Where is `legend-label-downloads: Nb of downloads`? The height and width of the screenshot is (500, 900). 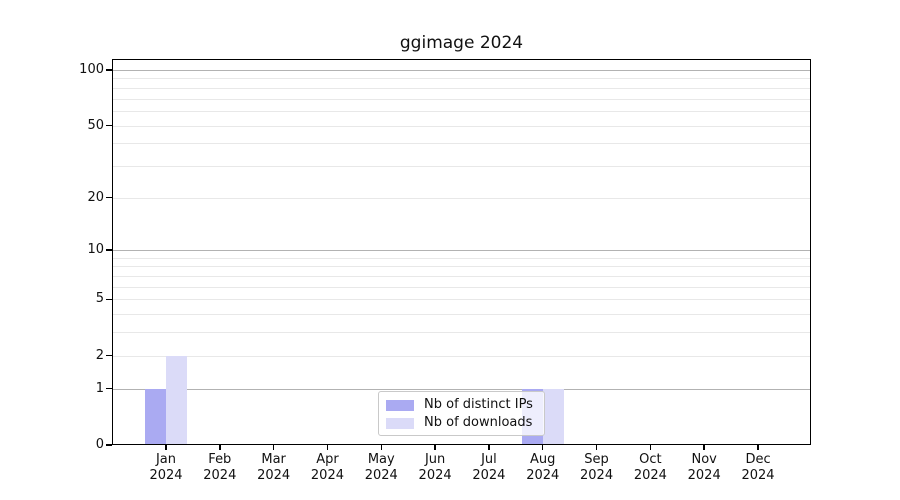 legend-label-downloads: Nb of downloads is located at coordinates (478, 422).